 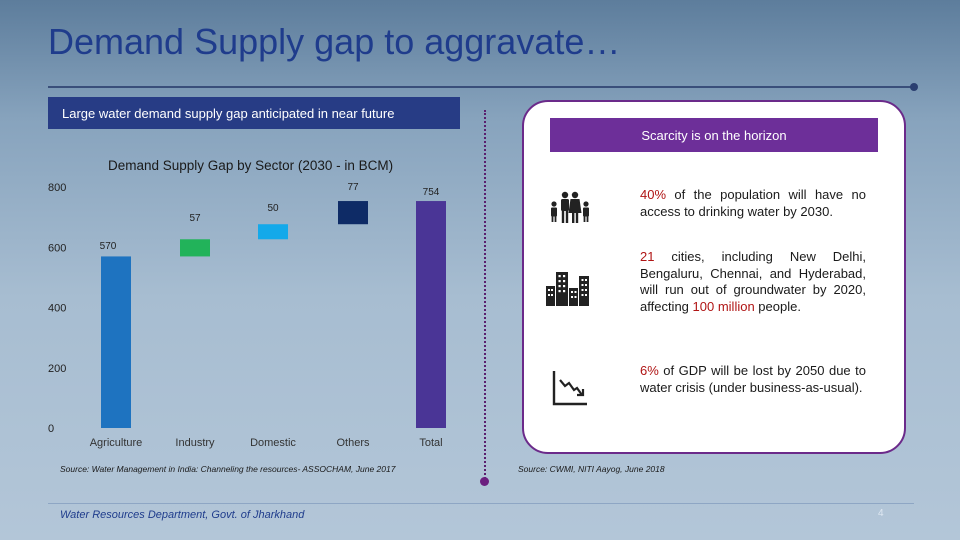 What do you see at coordinates (57, 369) in the screenshot?
I see `y-tick-label: 200` at bounding box center [57, 369].